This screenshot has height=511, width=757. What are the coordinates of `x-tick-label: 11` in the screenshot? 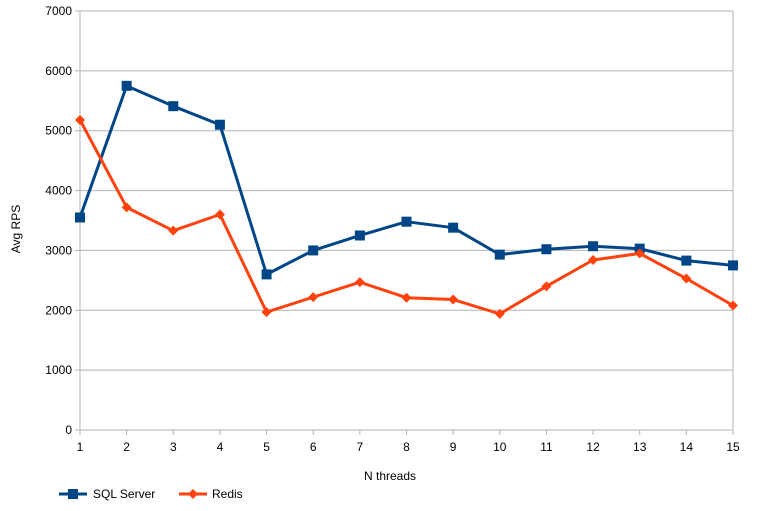 It's located at (546, 447).